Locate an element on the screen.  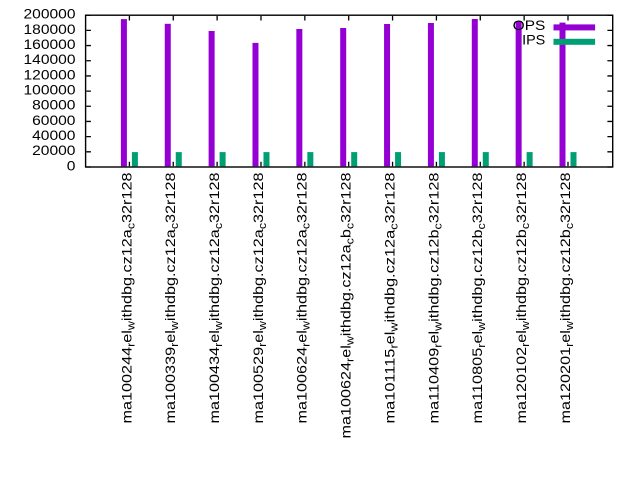
svg-text: 180000 is located at coordinates (50, 29).